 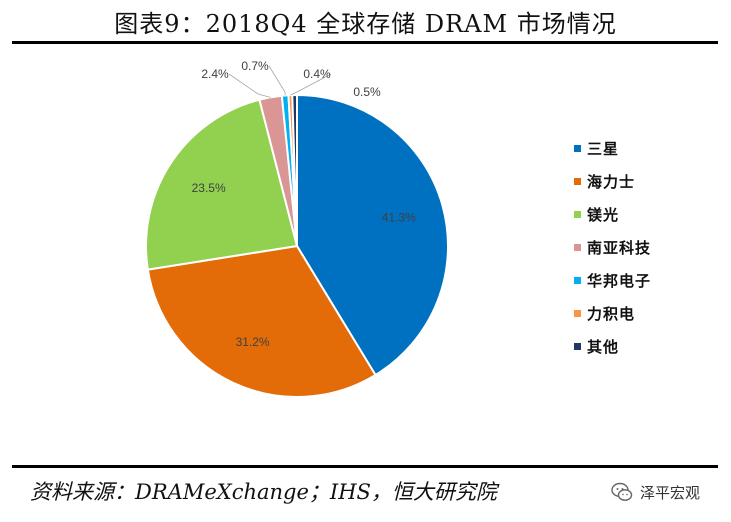 I want to click on legend-item-winbond: 华邦电子, so click(x=612, y=280).